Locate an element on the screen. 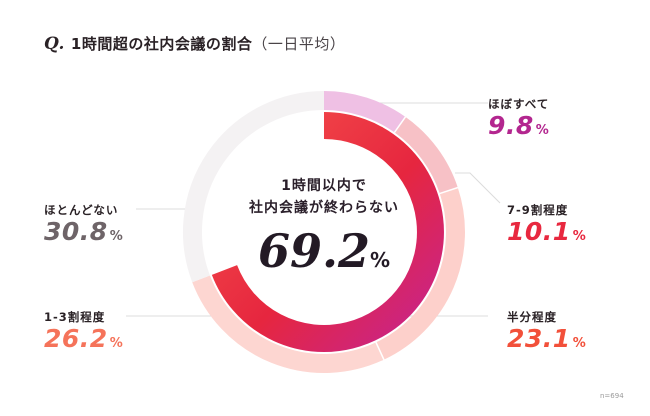 The image size is (650, 416). segment-hobo-subete is located at coordinates (364, 112).